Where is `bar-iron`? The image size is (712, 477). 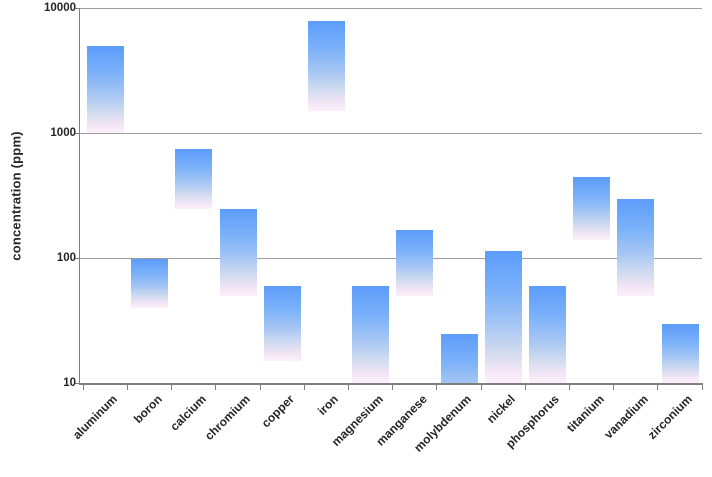
bar-iron is located at coordinates (326, 66).